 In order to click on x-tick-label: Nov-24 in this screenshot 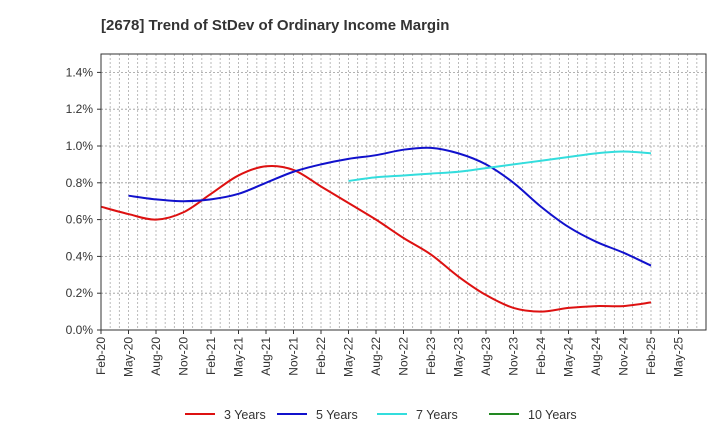, I will do `click(624, 356)`.